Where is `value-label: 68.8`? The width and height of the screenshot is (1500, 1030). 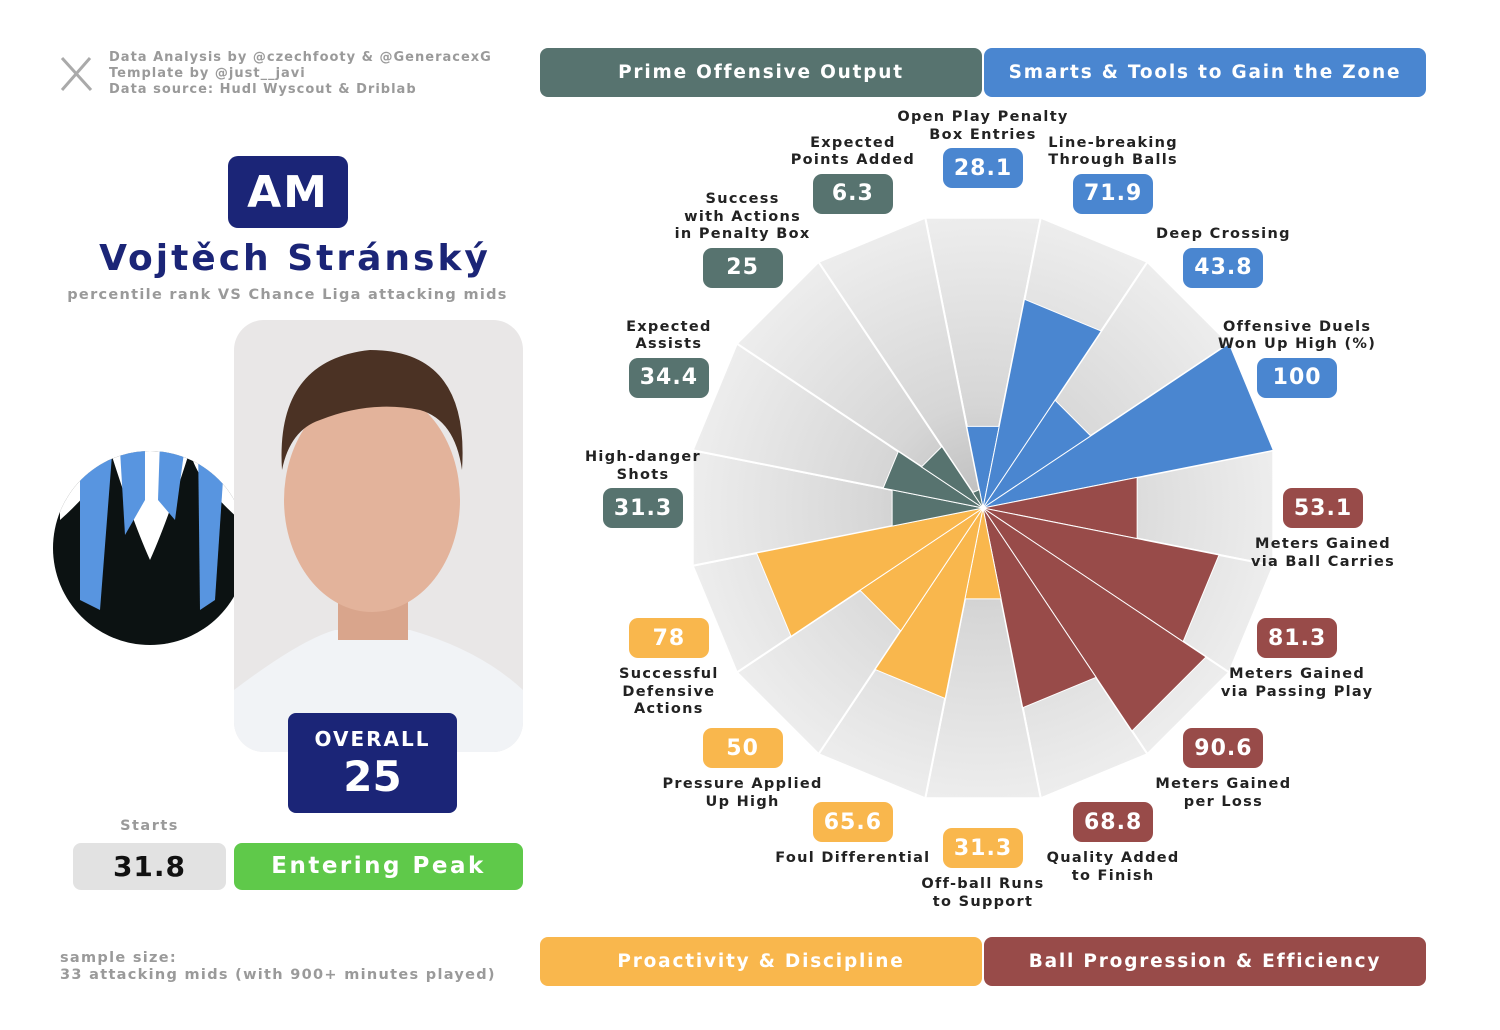 value-label: 68.8 is located at coordinates (1113, 822).